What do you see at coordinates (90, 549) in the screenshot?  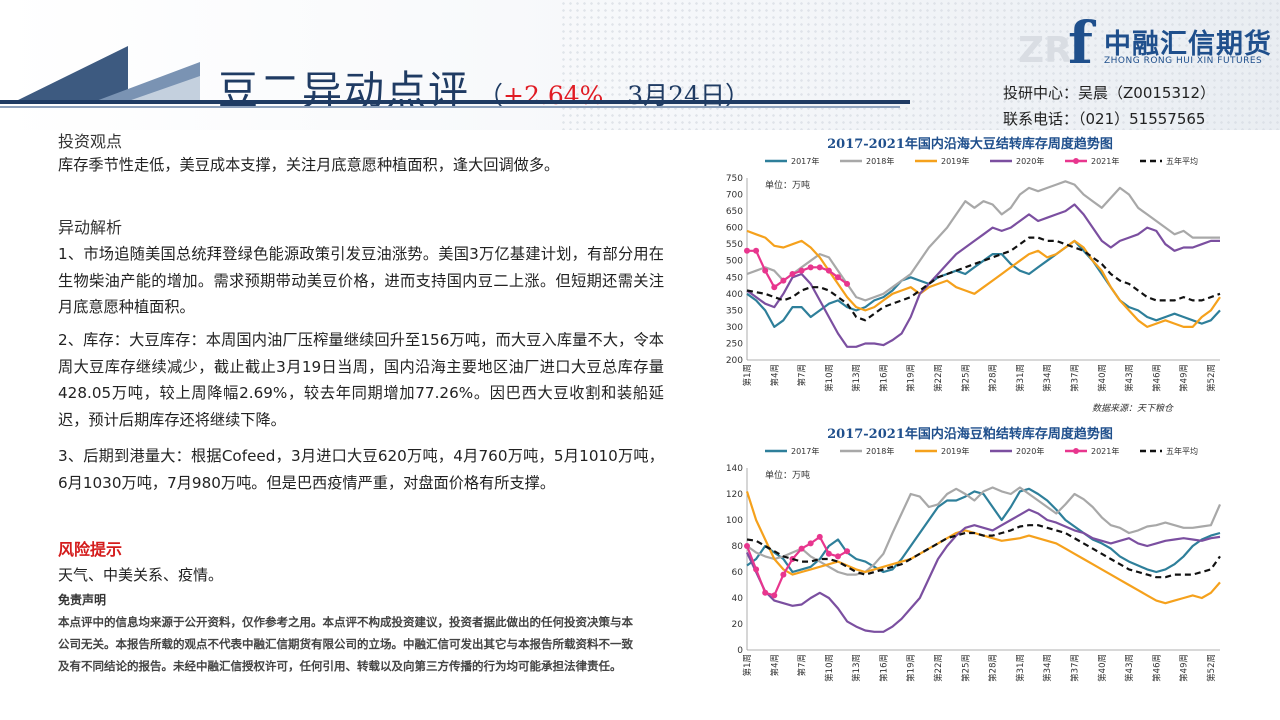 I see `risk-heading: 风险提示` at bounding box center [90, 549].